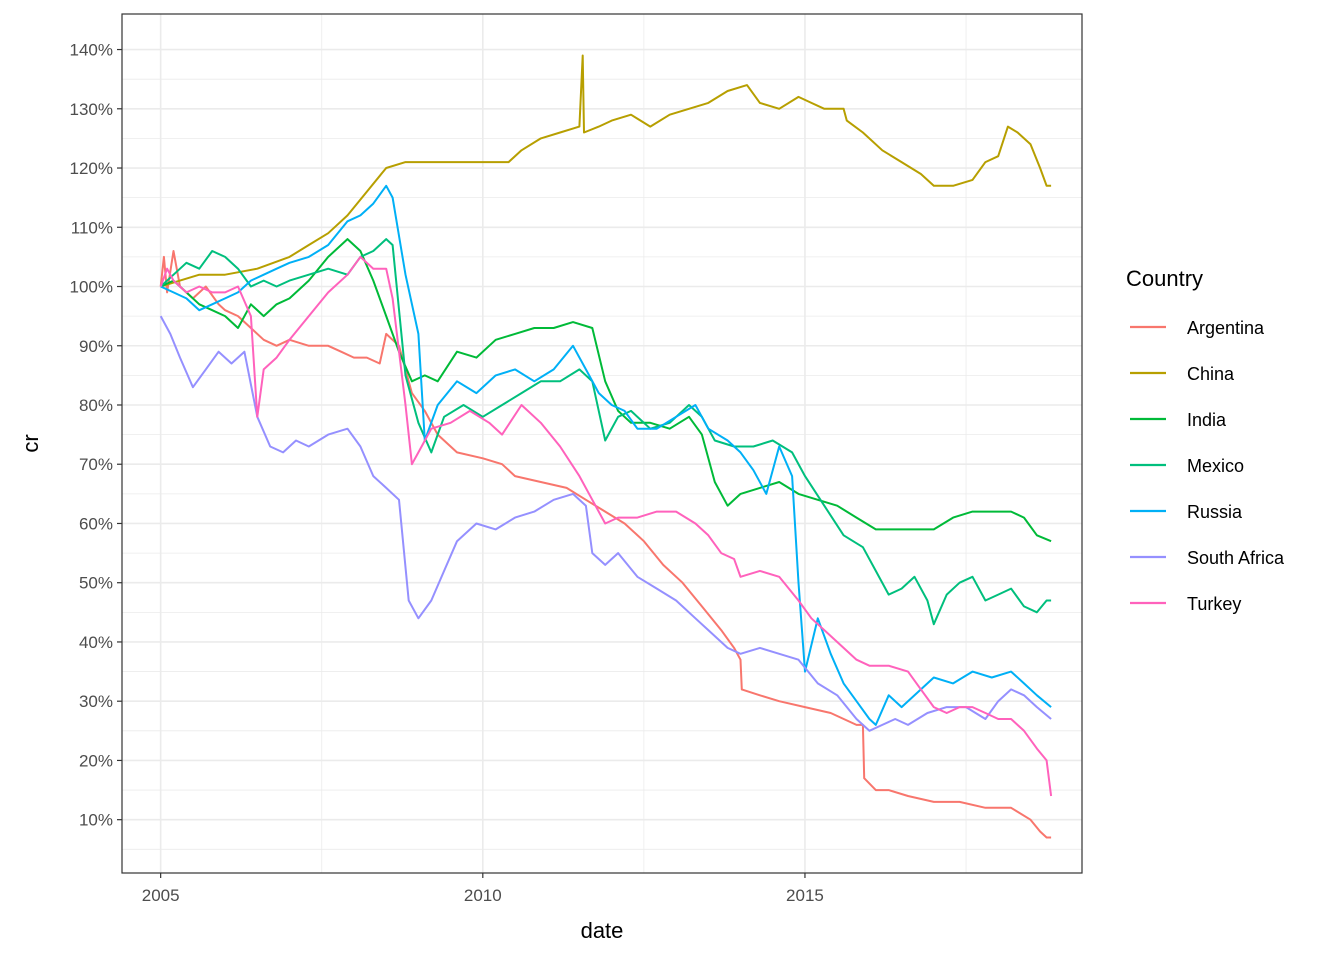  I want to click on y-tick-label: 70%, so click(96, 464).